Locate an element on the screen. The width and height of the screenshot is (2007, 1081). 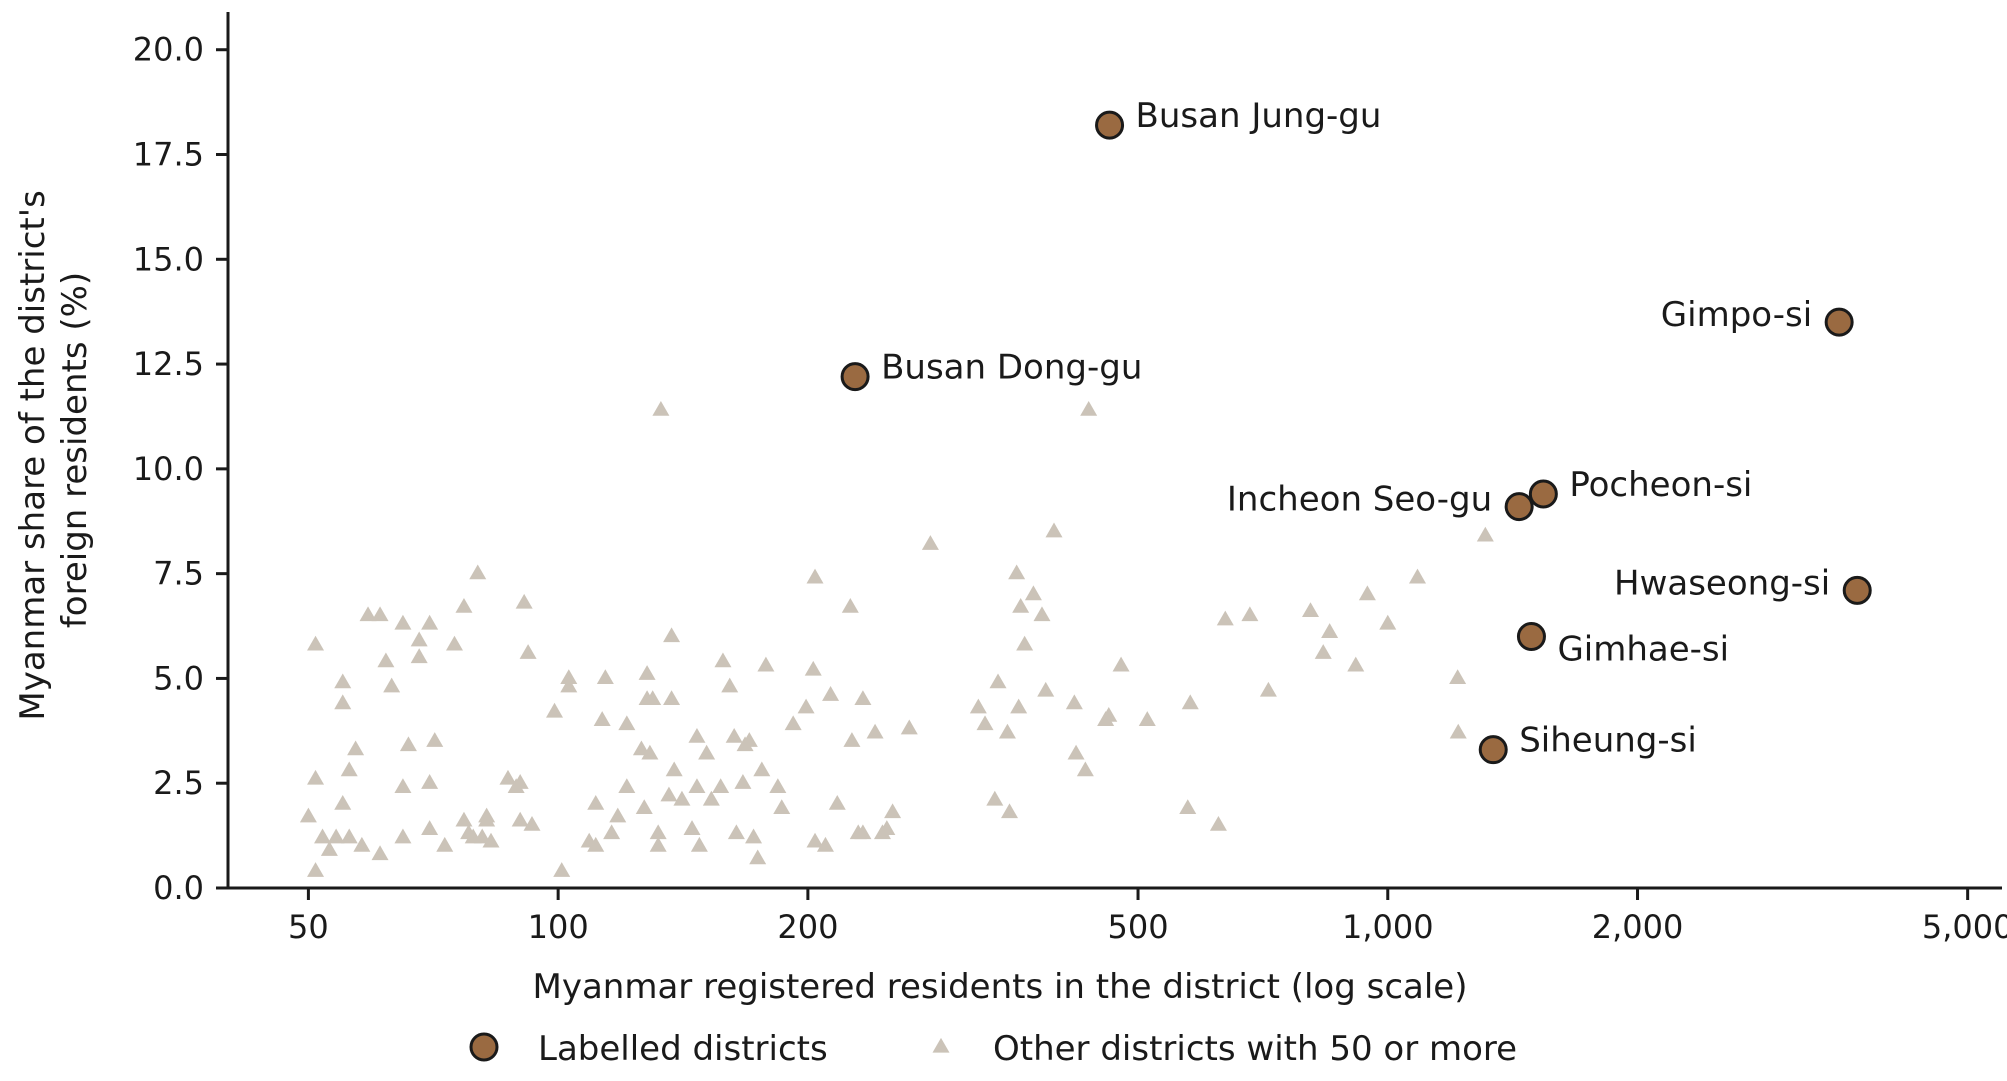
district-label: Busan Dong-gu is located at coordinates (1011, 368).